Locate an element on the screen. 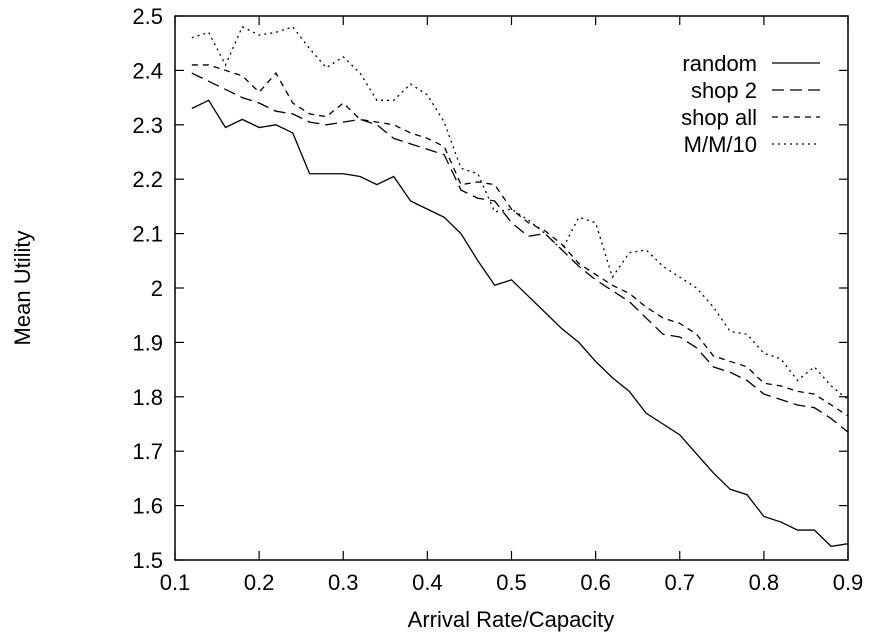 This screenshot has width=873, height=638. y-tick-label: 2.5 is located at coordinates (147, 16).